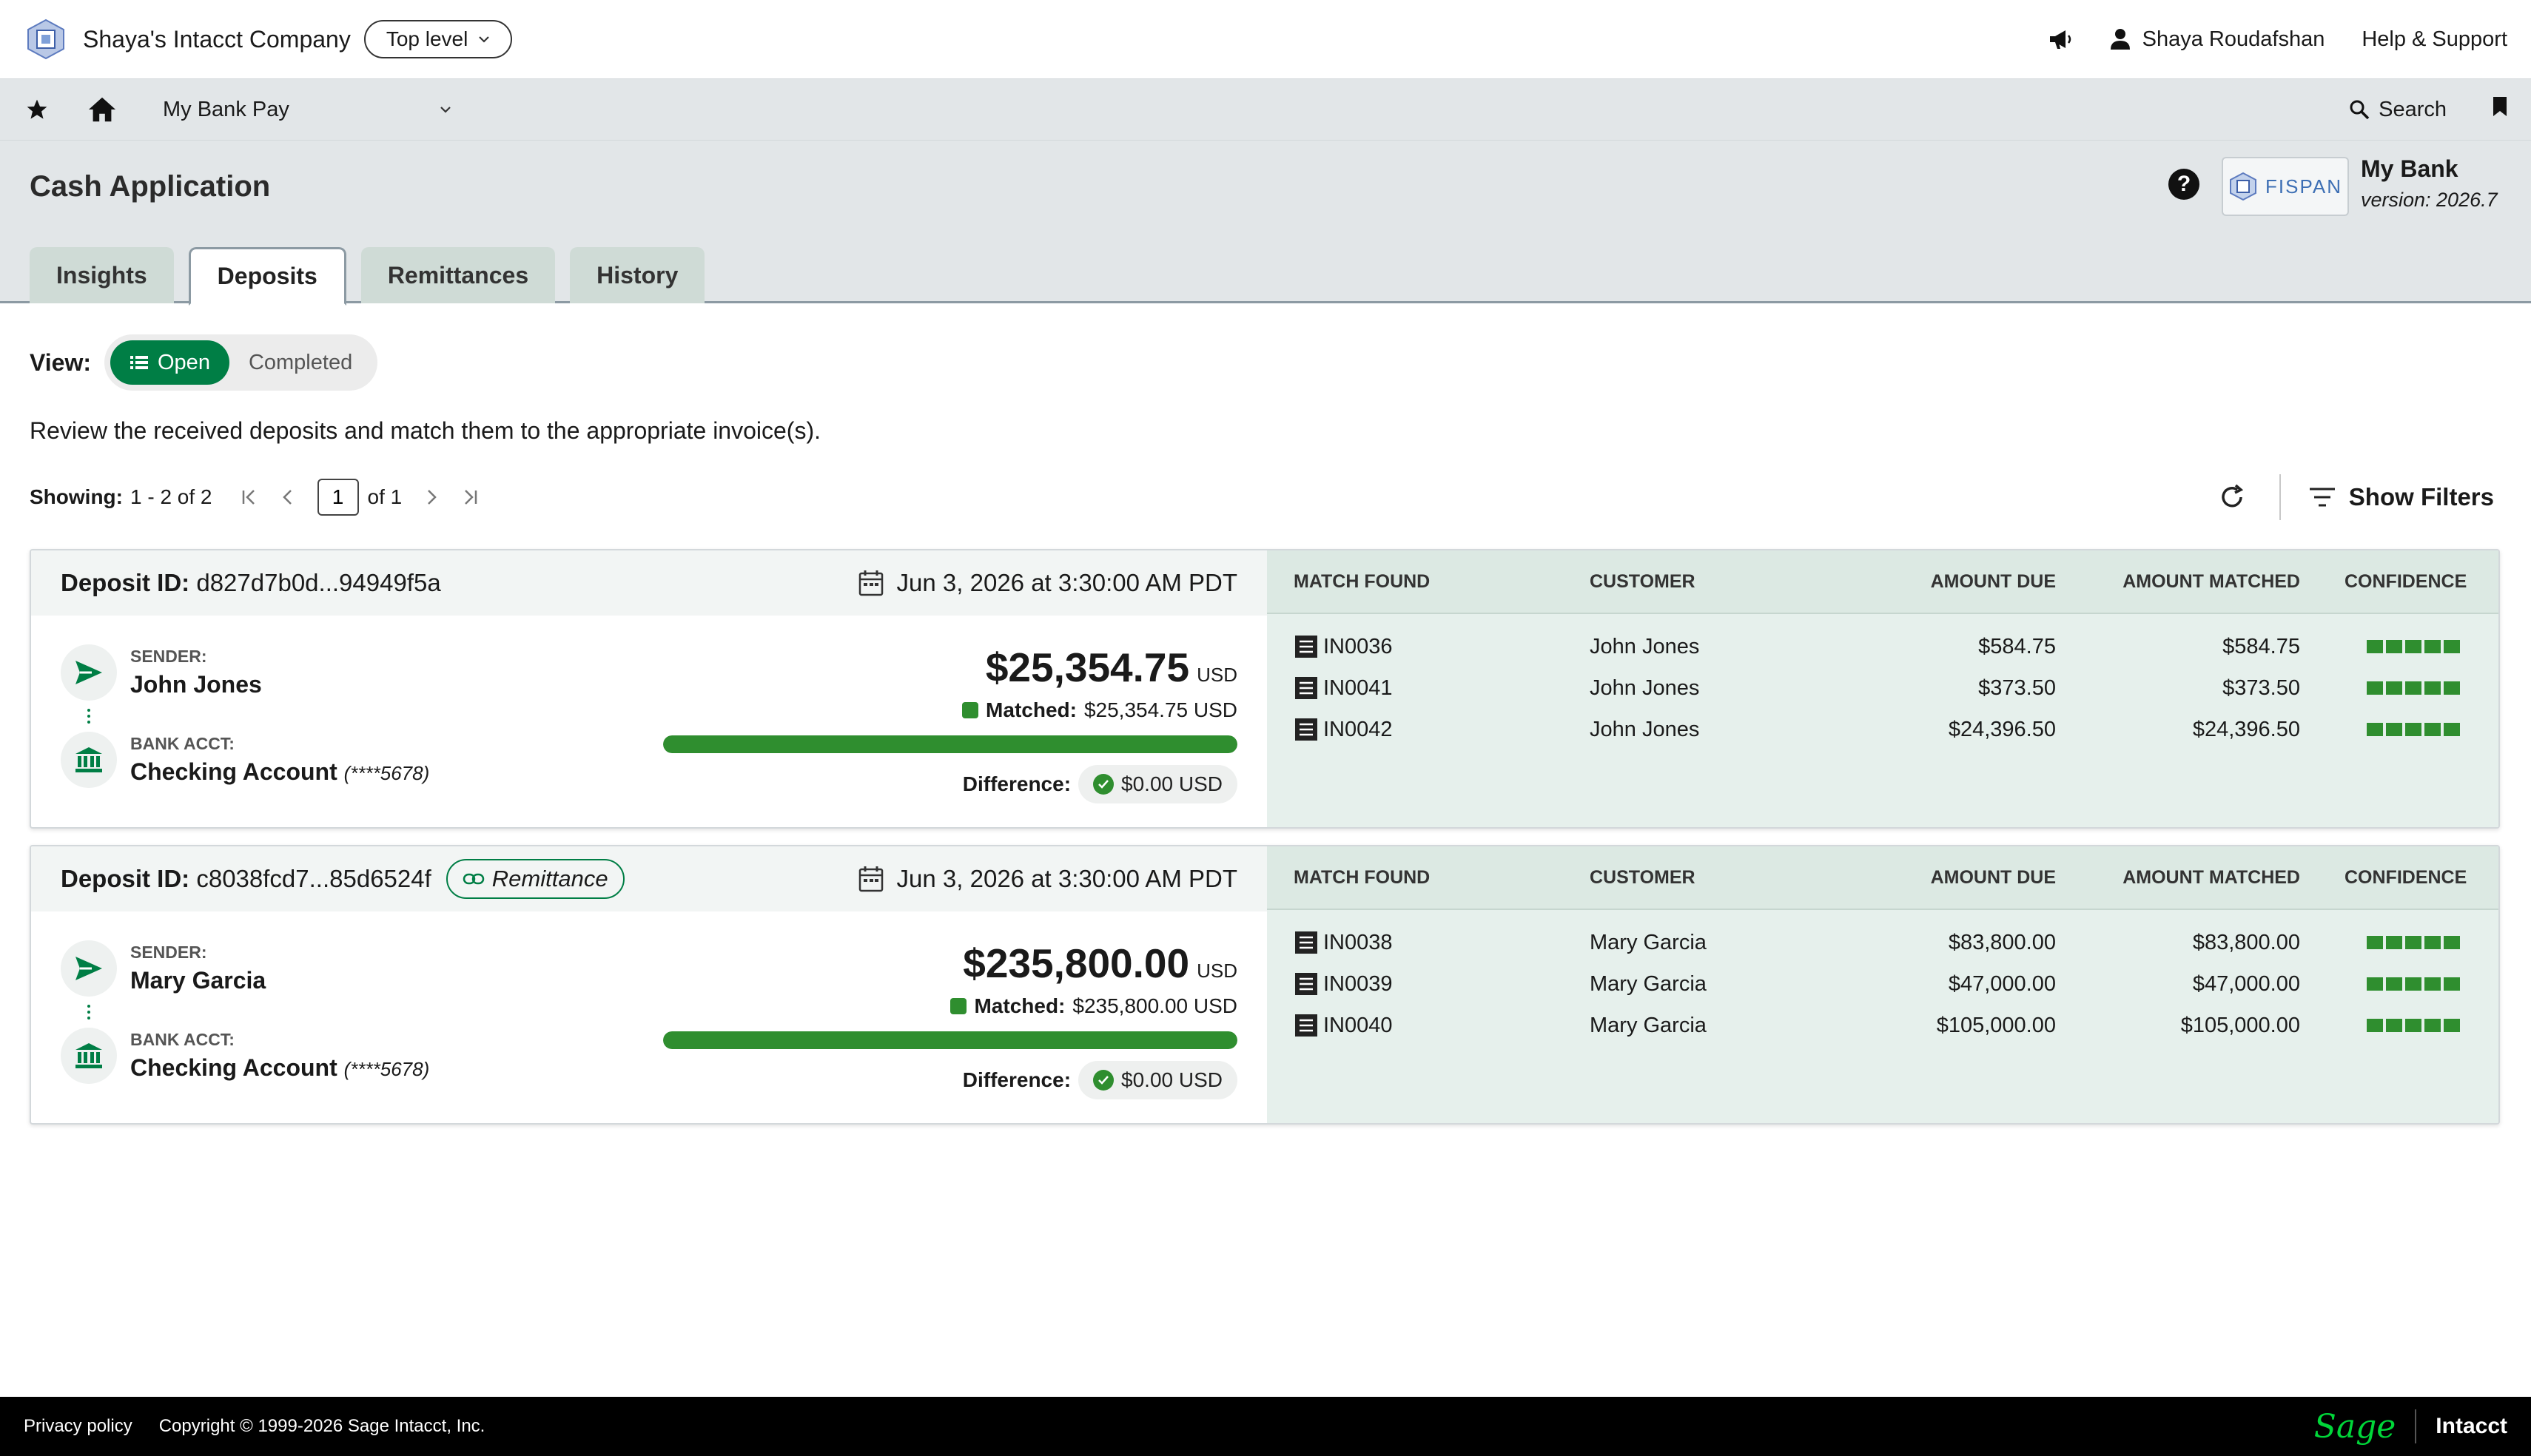  What do you see at coordinates (102, 275) in the screenshot?
I see `tab-insights: Insights` at bounding box center [102, 275].